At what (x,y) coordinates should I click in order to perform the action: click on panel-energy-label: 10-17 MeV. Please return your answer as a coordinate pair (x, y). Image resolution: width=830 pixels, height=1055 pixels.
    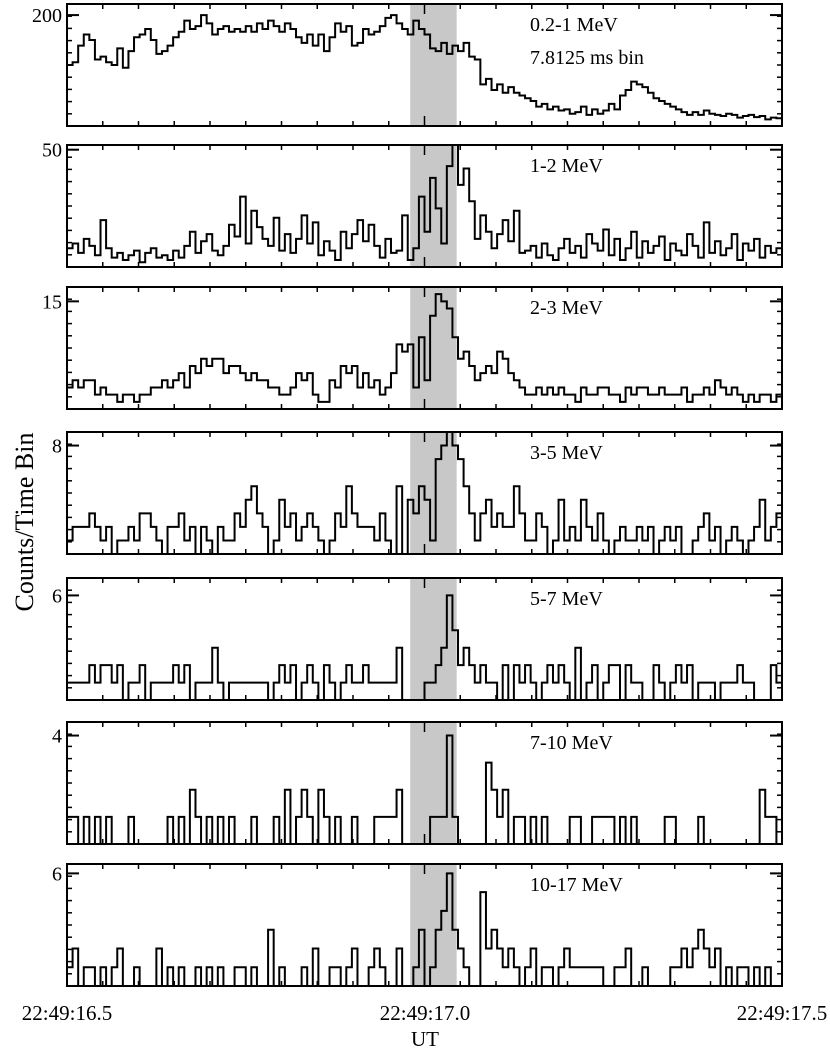
    Looking at the image, I should click on (576, 885).